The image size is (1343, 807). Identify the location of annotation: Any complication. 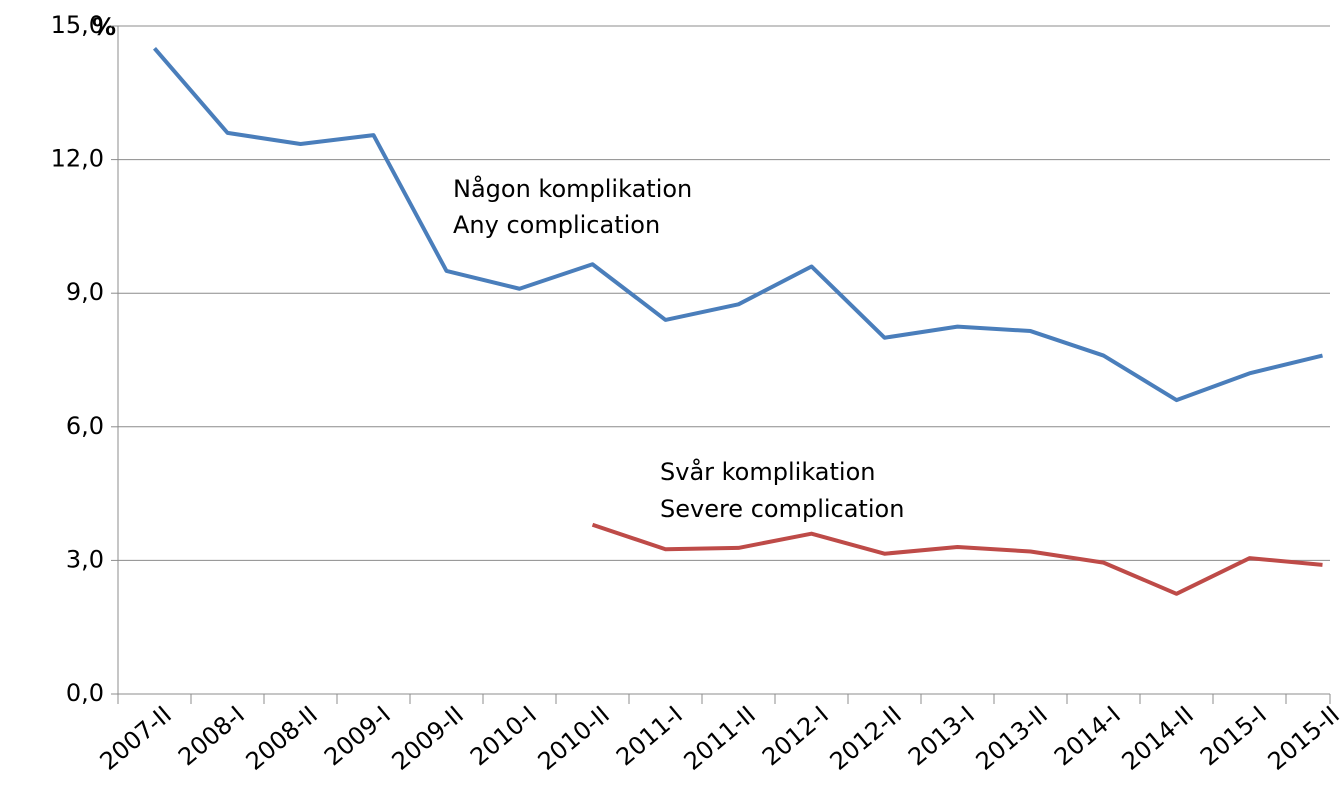
(556, 225).